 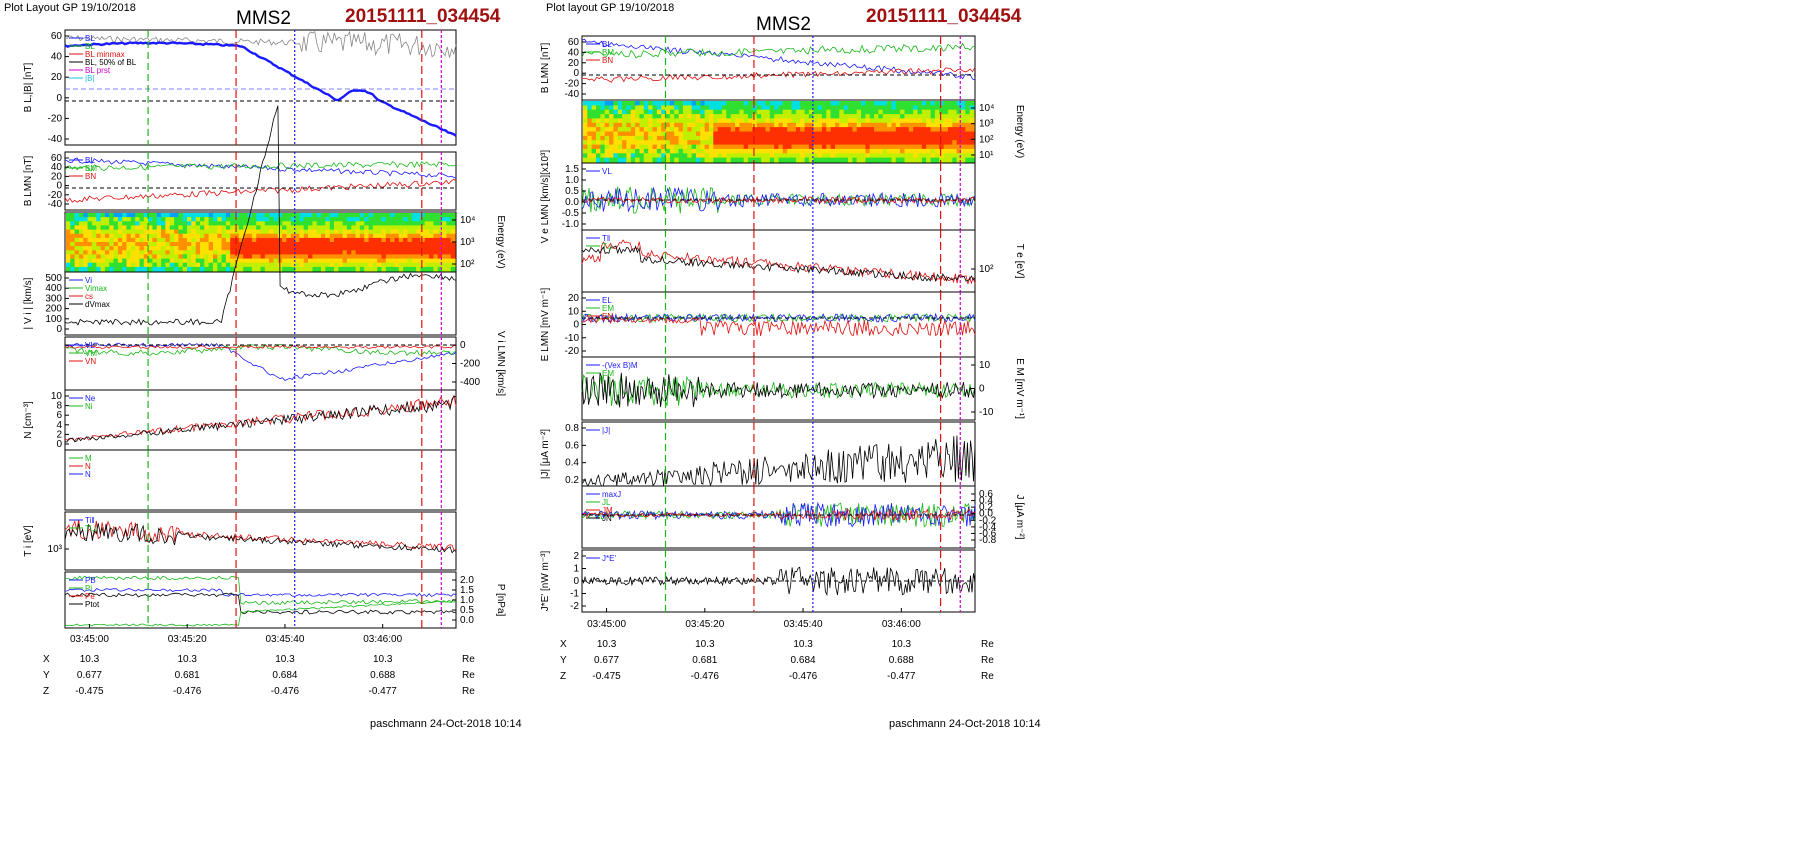 What do you see at coordinates (53, 309) in the screenshot?
I see `y-tick-label: 200` at bounding box center [53, 309].